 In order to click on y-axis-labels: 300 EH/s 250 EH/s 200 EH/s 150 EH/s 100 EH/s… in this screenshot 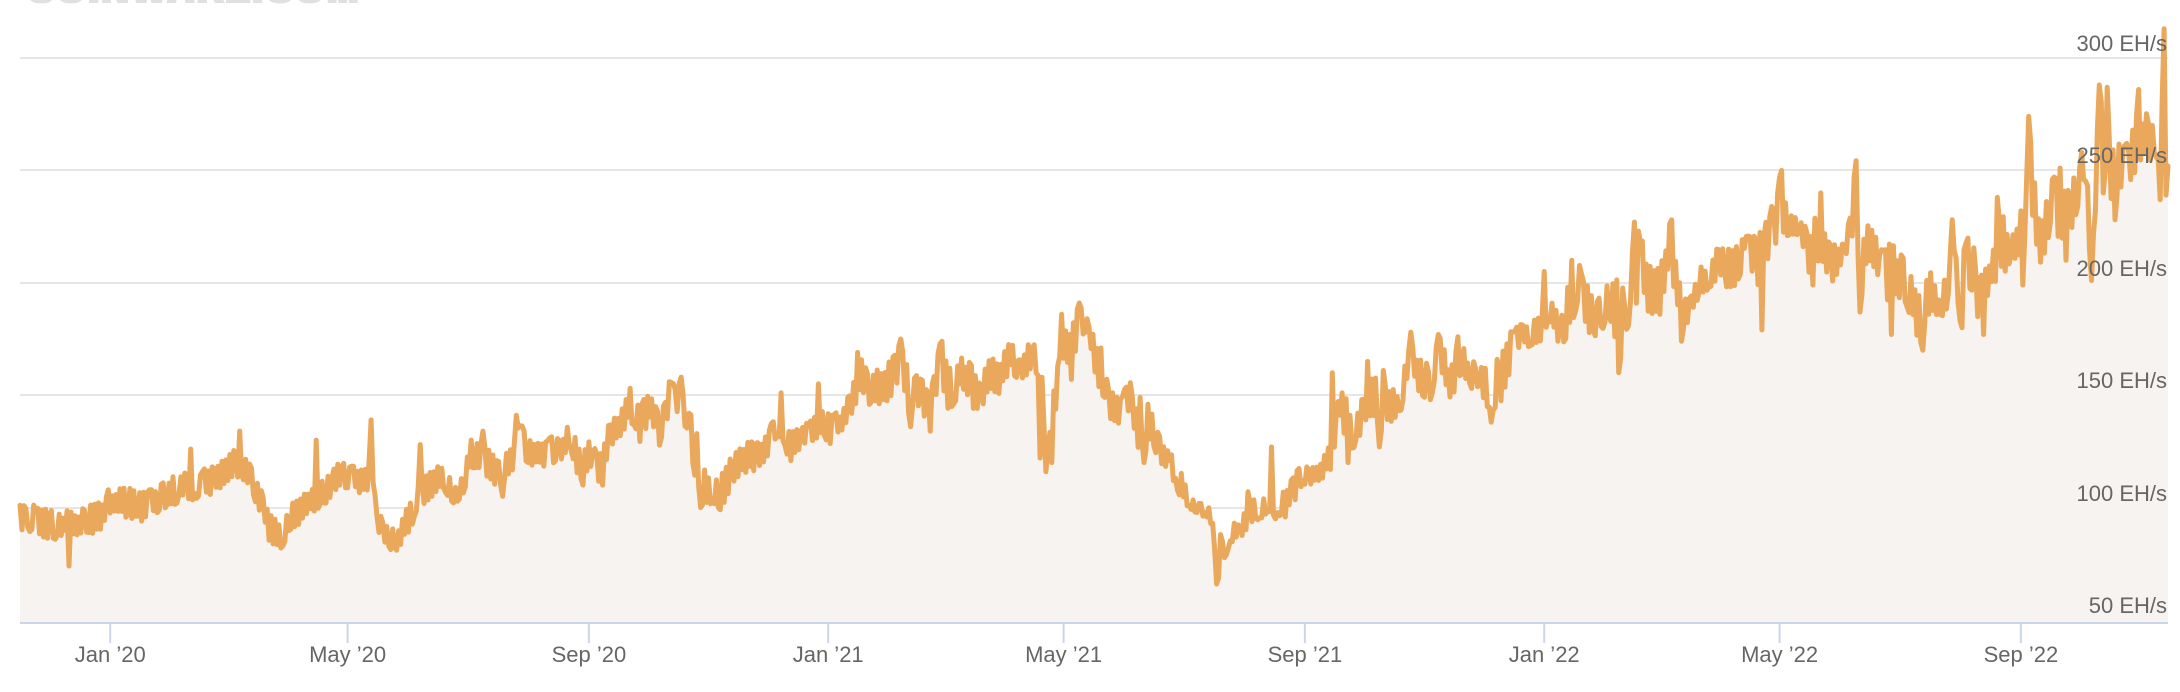, I will do `click(2122, 324)`.